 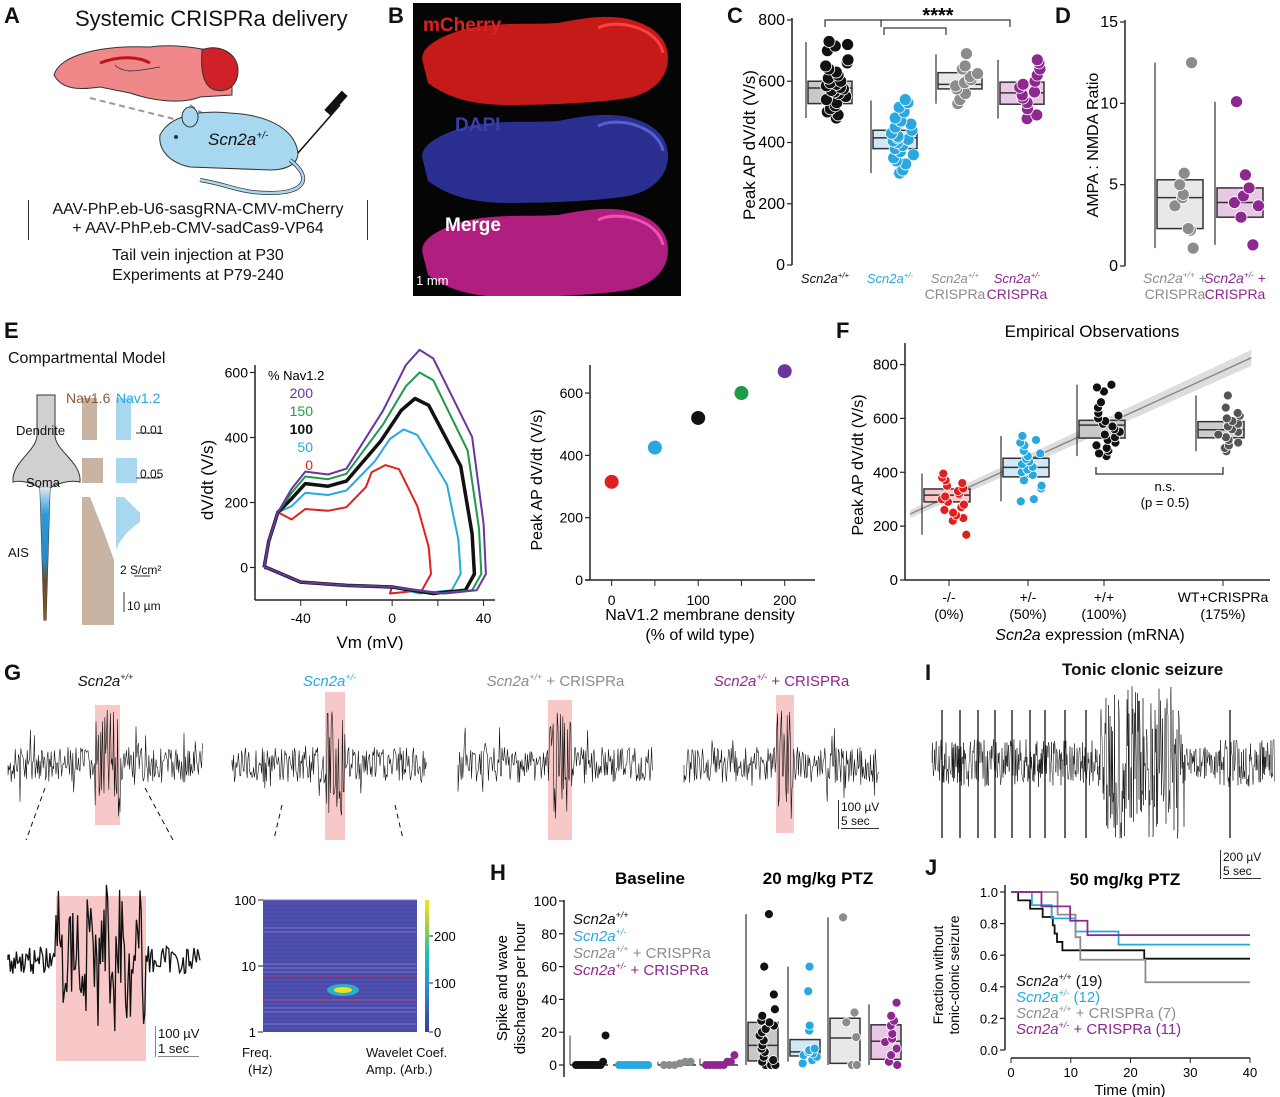 I want to click on g-scale-voltage: 100 µV, so click(x=860, y=807).